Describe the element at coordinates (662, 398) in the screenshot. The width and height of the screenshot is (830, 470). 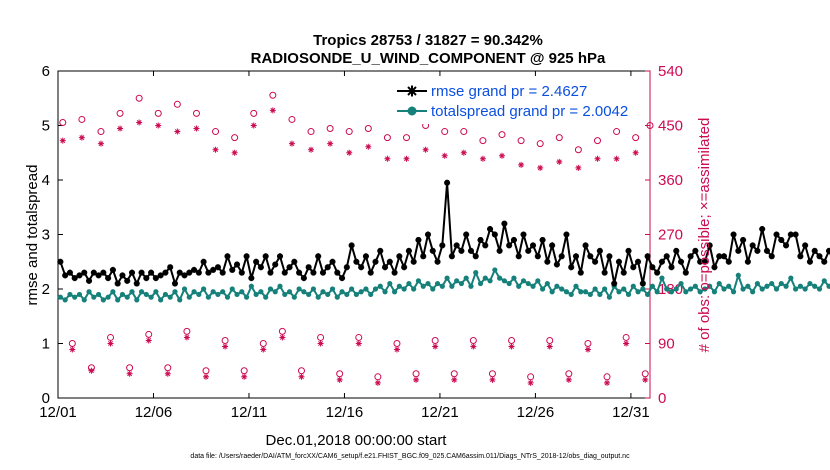
I see `y-right-tick-label: 0` at that location.